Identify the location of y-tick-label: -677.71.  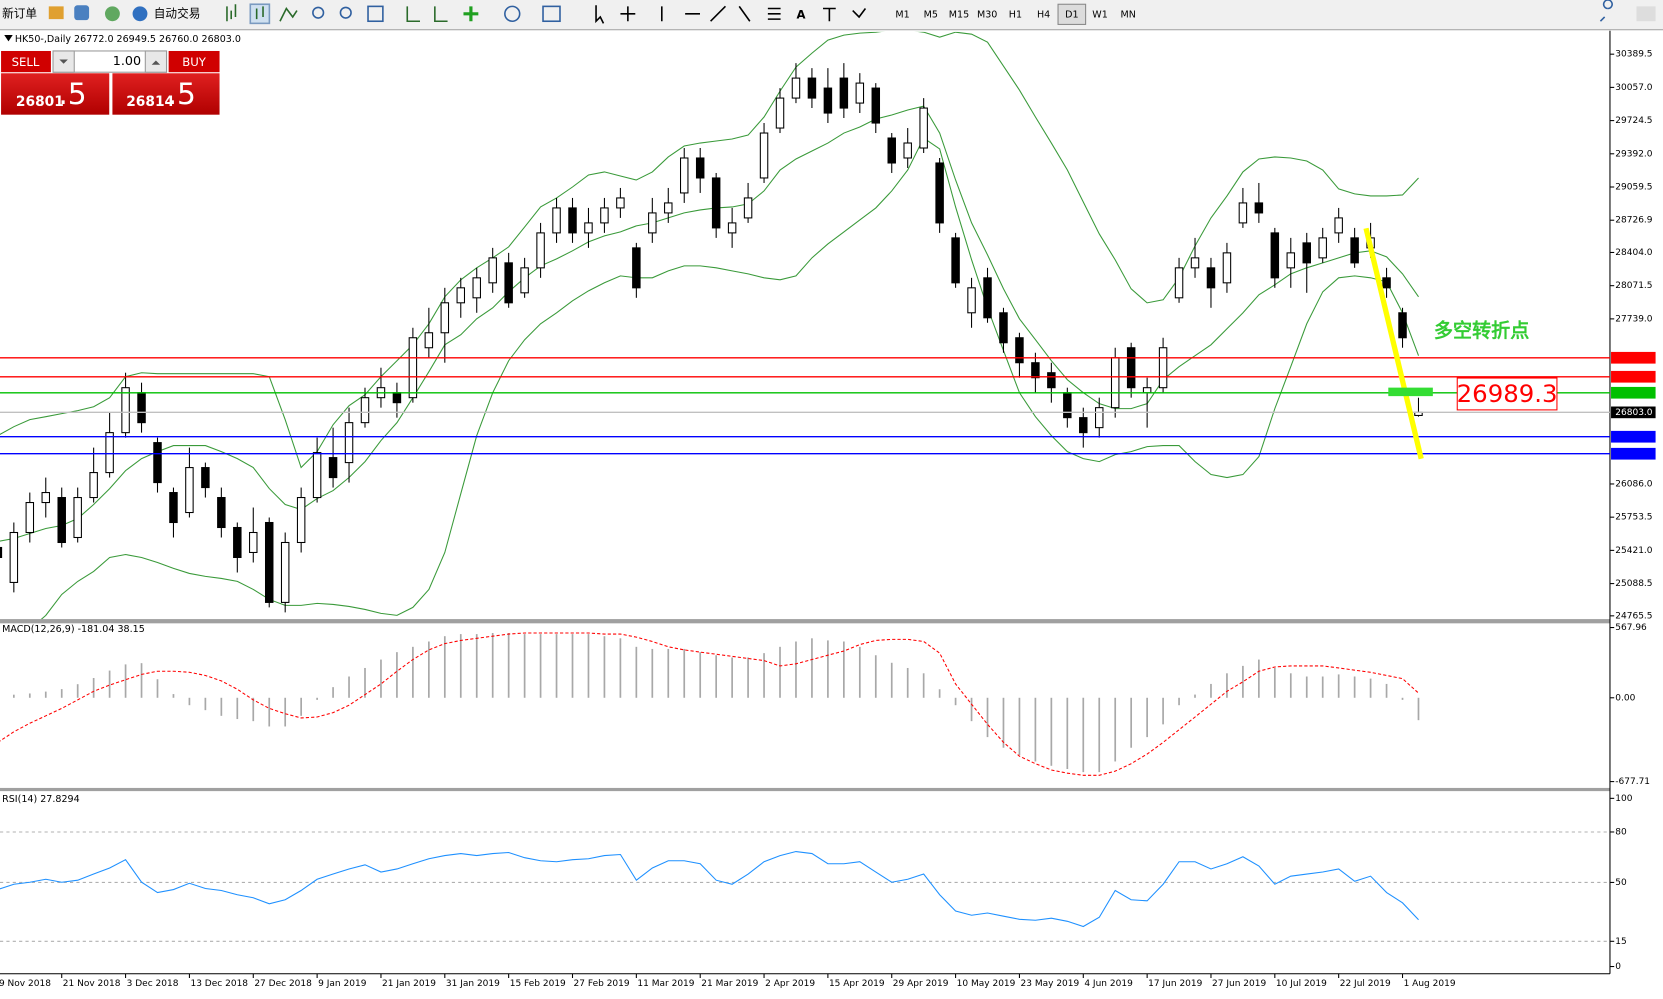
(1632, 782).